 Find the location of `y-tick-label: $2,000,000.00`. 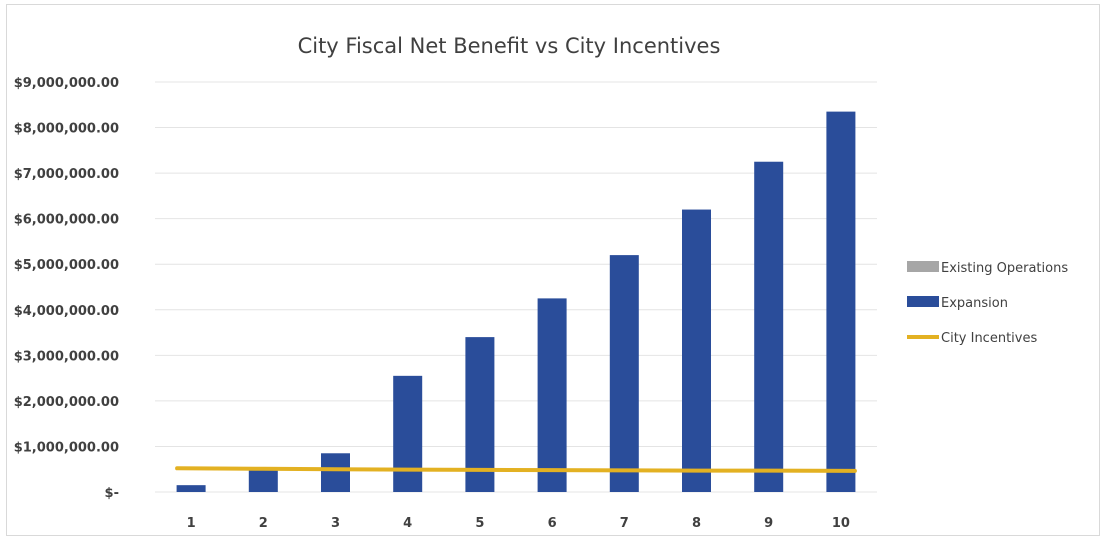

y-tick-label: $2,000,000.00 is located at coordinates (66, 402).